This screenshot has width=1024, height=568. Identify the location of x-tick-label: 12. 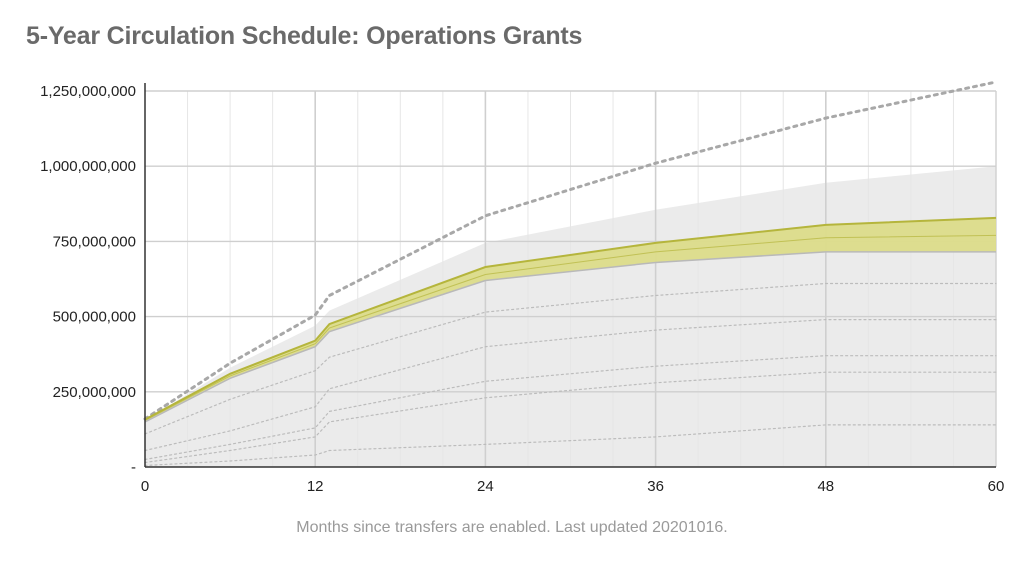
(315, 486).